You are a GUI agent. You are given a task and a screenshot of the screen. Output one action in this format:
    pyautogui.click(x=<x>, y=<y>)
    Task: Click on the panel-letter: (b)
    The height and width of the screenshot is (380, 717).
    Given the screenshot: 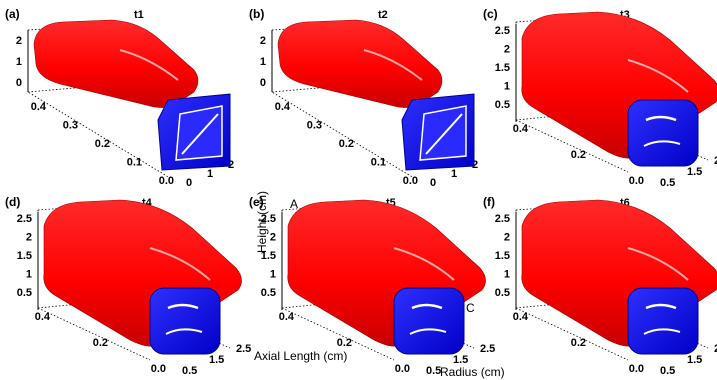 What is the action you would take?
    pyautogui.click(x=256, y=14)
    